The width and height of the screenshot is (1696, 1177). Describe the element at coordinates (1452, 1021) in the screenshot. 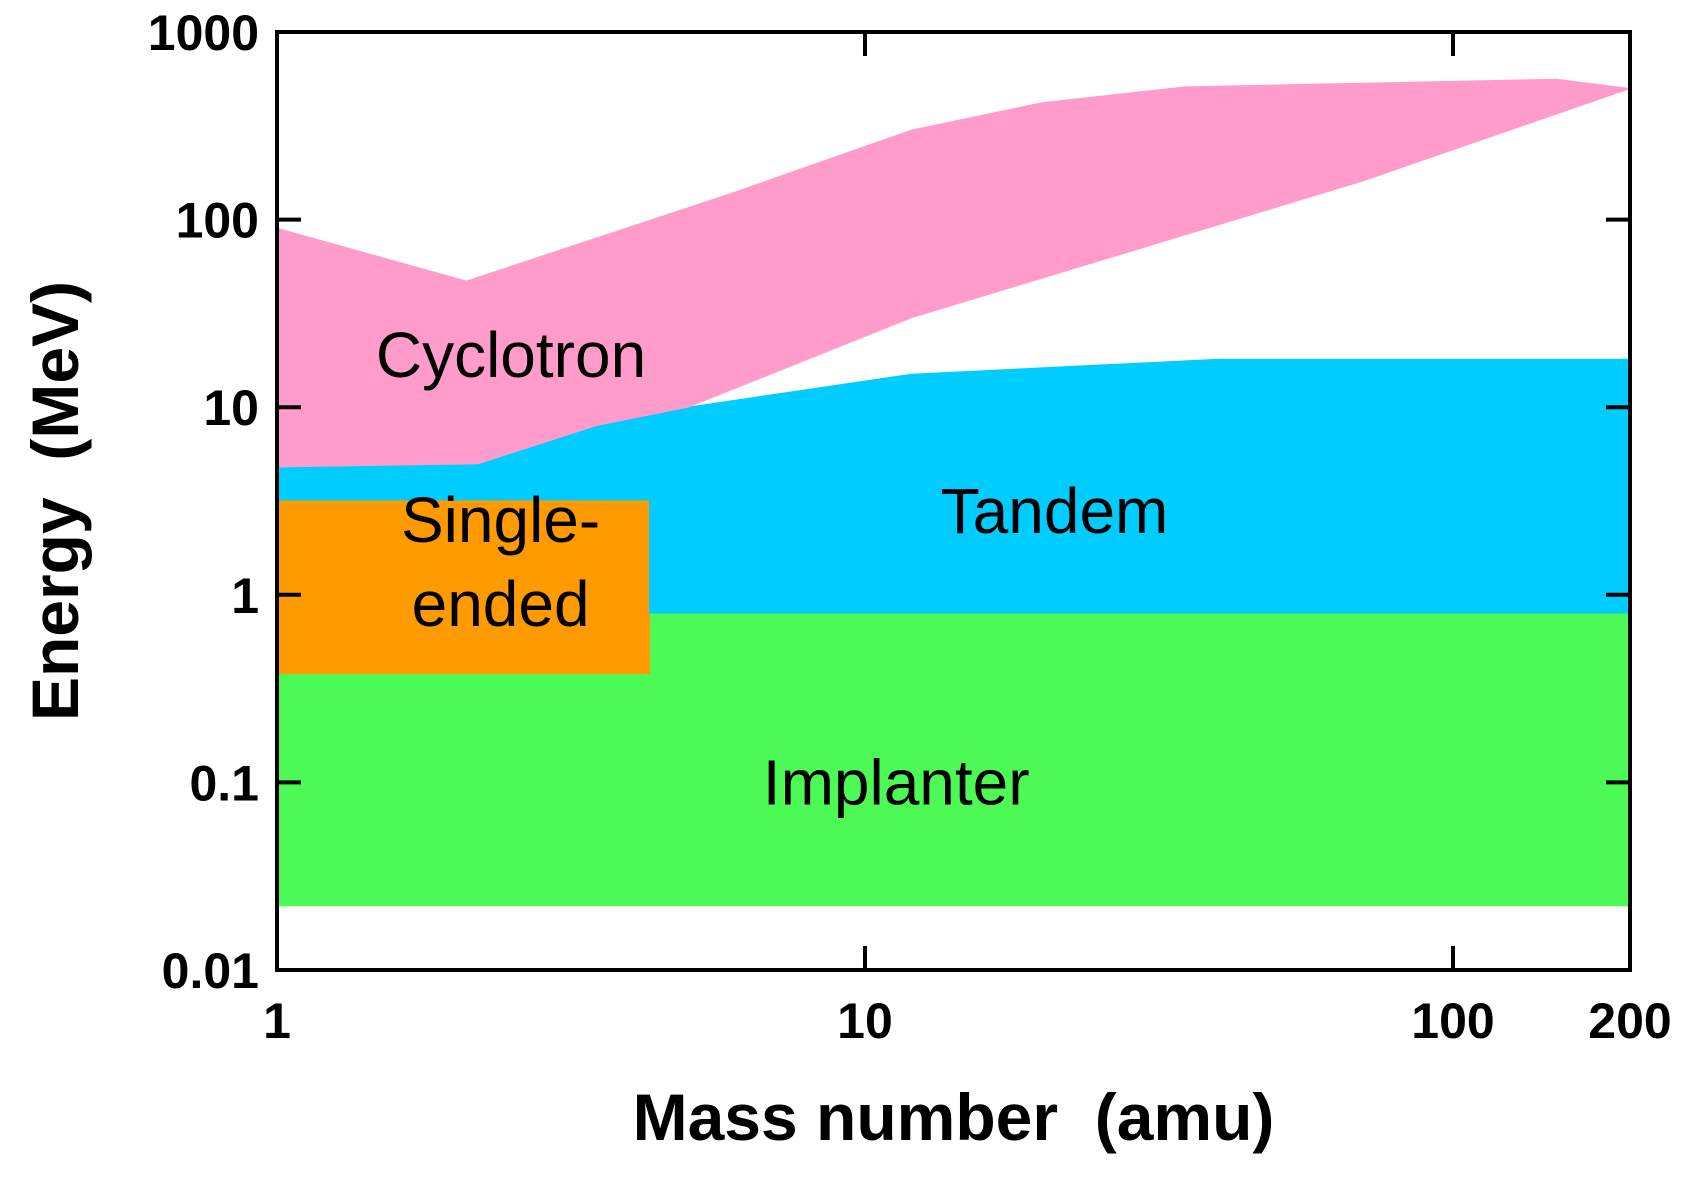

I see `x-tick-label: 100` at that location.